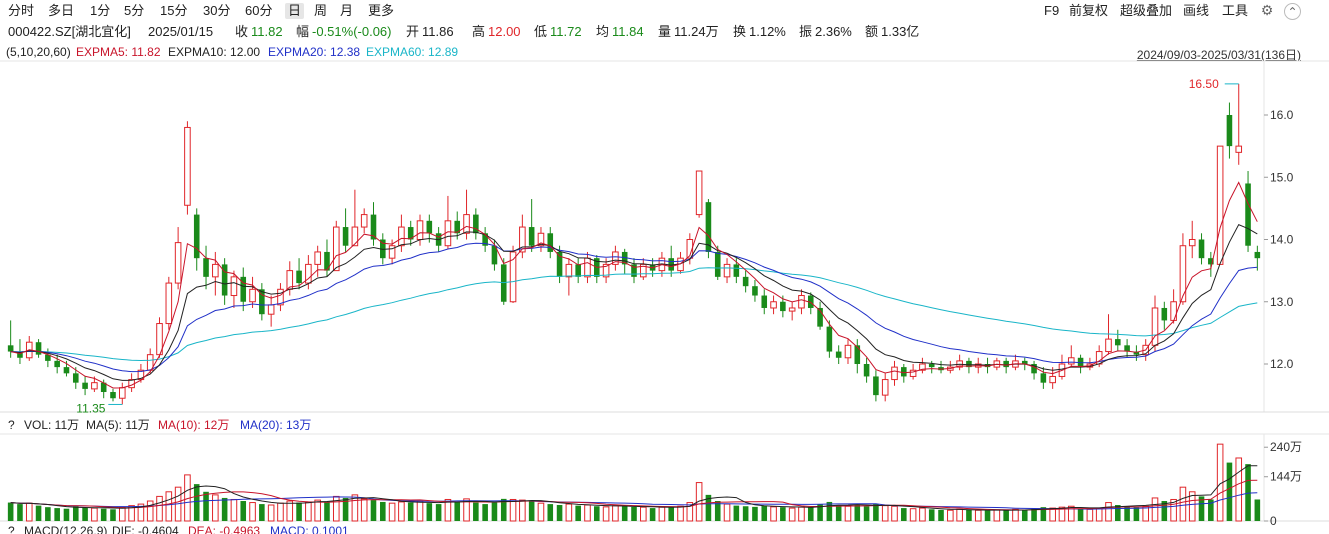 The image size is (1329, 534). Describe the element at coordinates (194, 425) in the screenshot. I see `vol-ma10-legend: MA(10): 12万` at that location.